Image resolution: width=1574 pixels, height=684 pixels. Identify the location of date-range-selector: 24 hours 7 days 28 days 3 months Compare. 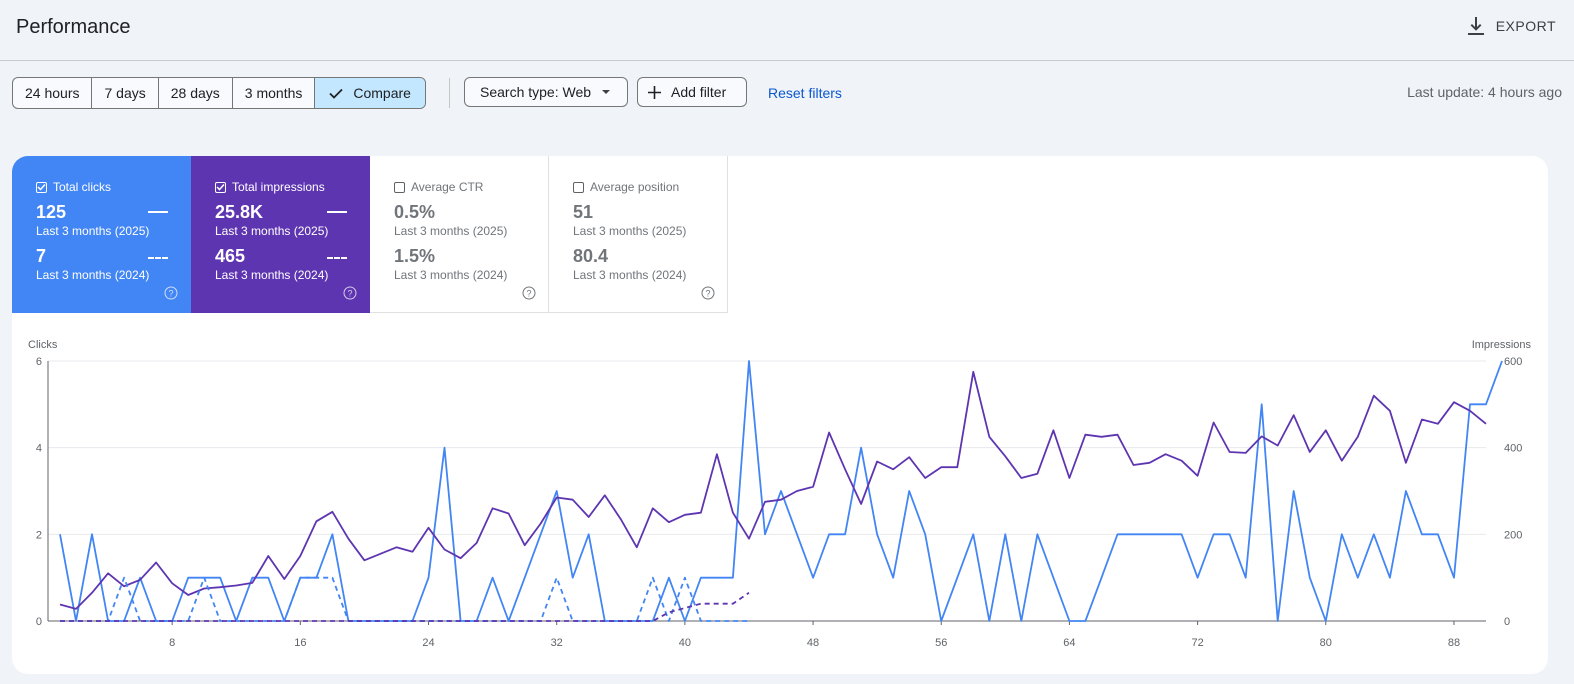
(219, 93).